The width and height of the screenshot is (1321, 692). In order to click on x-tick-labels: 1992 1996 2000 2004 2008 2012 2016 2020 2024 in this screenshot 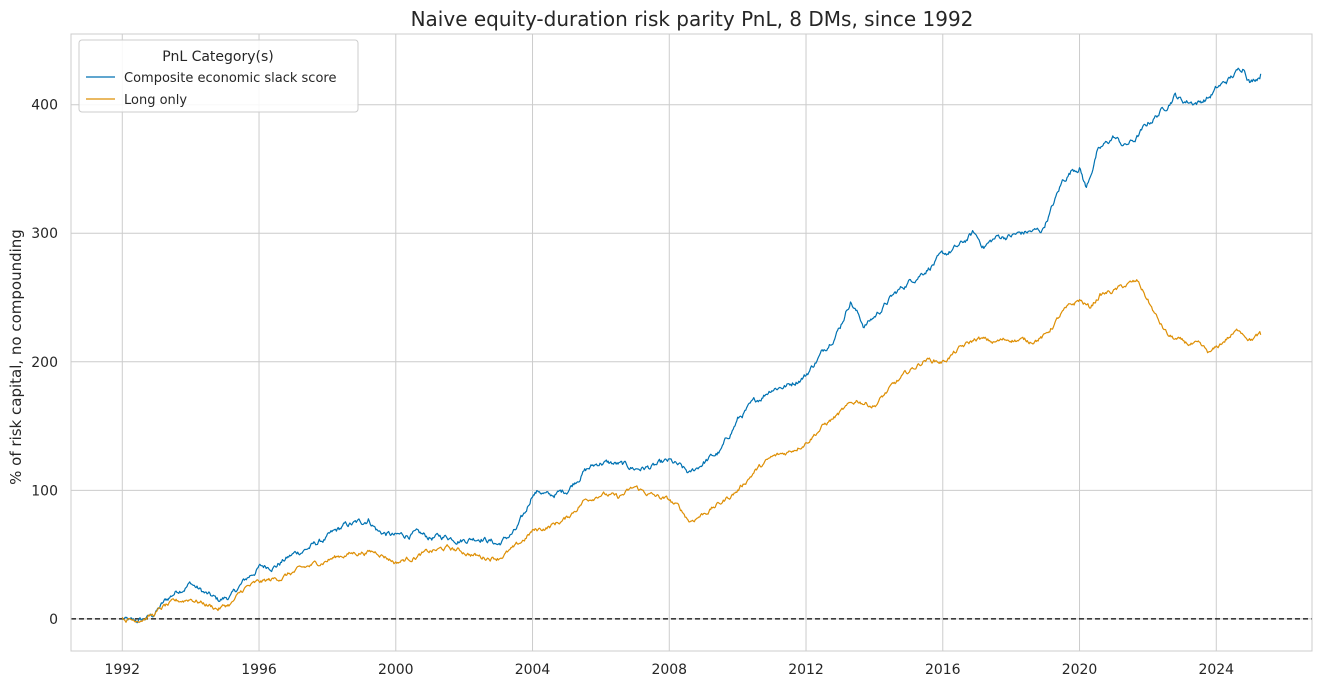, I will do `click(669, 670)`.